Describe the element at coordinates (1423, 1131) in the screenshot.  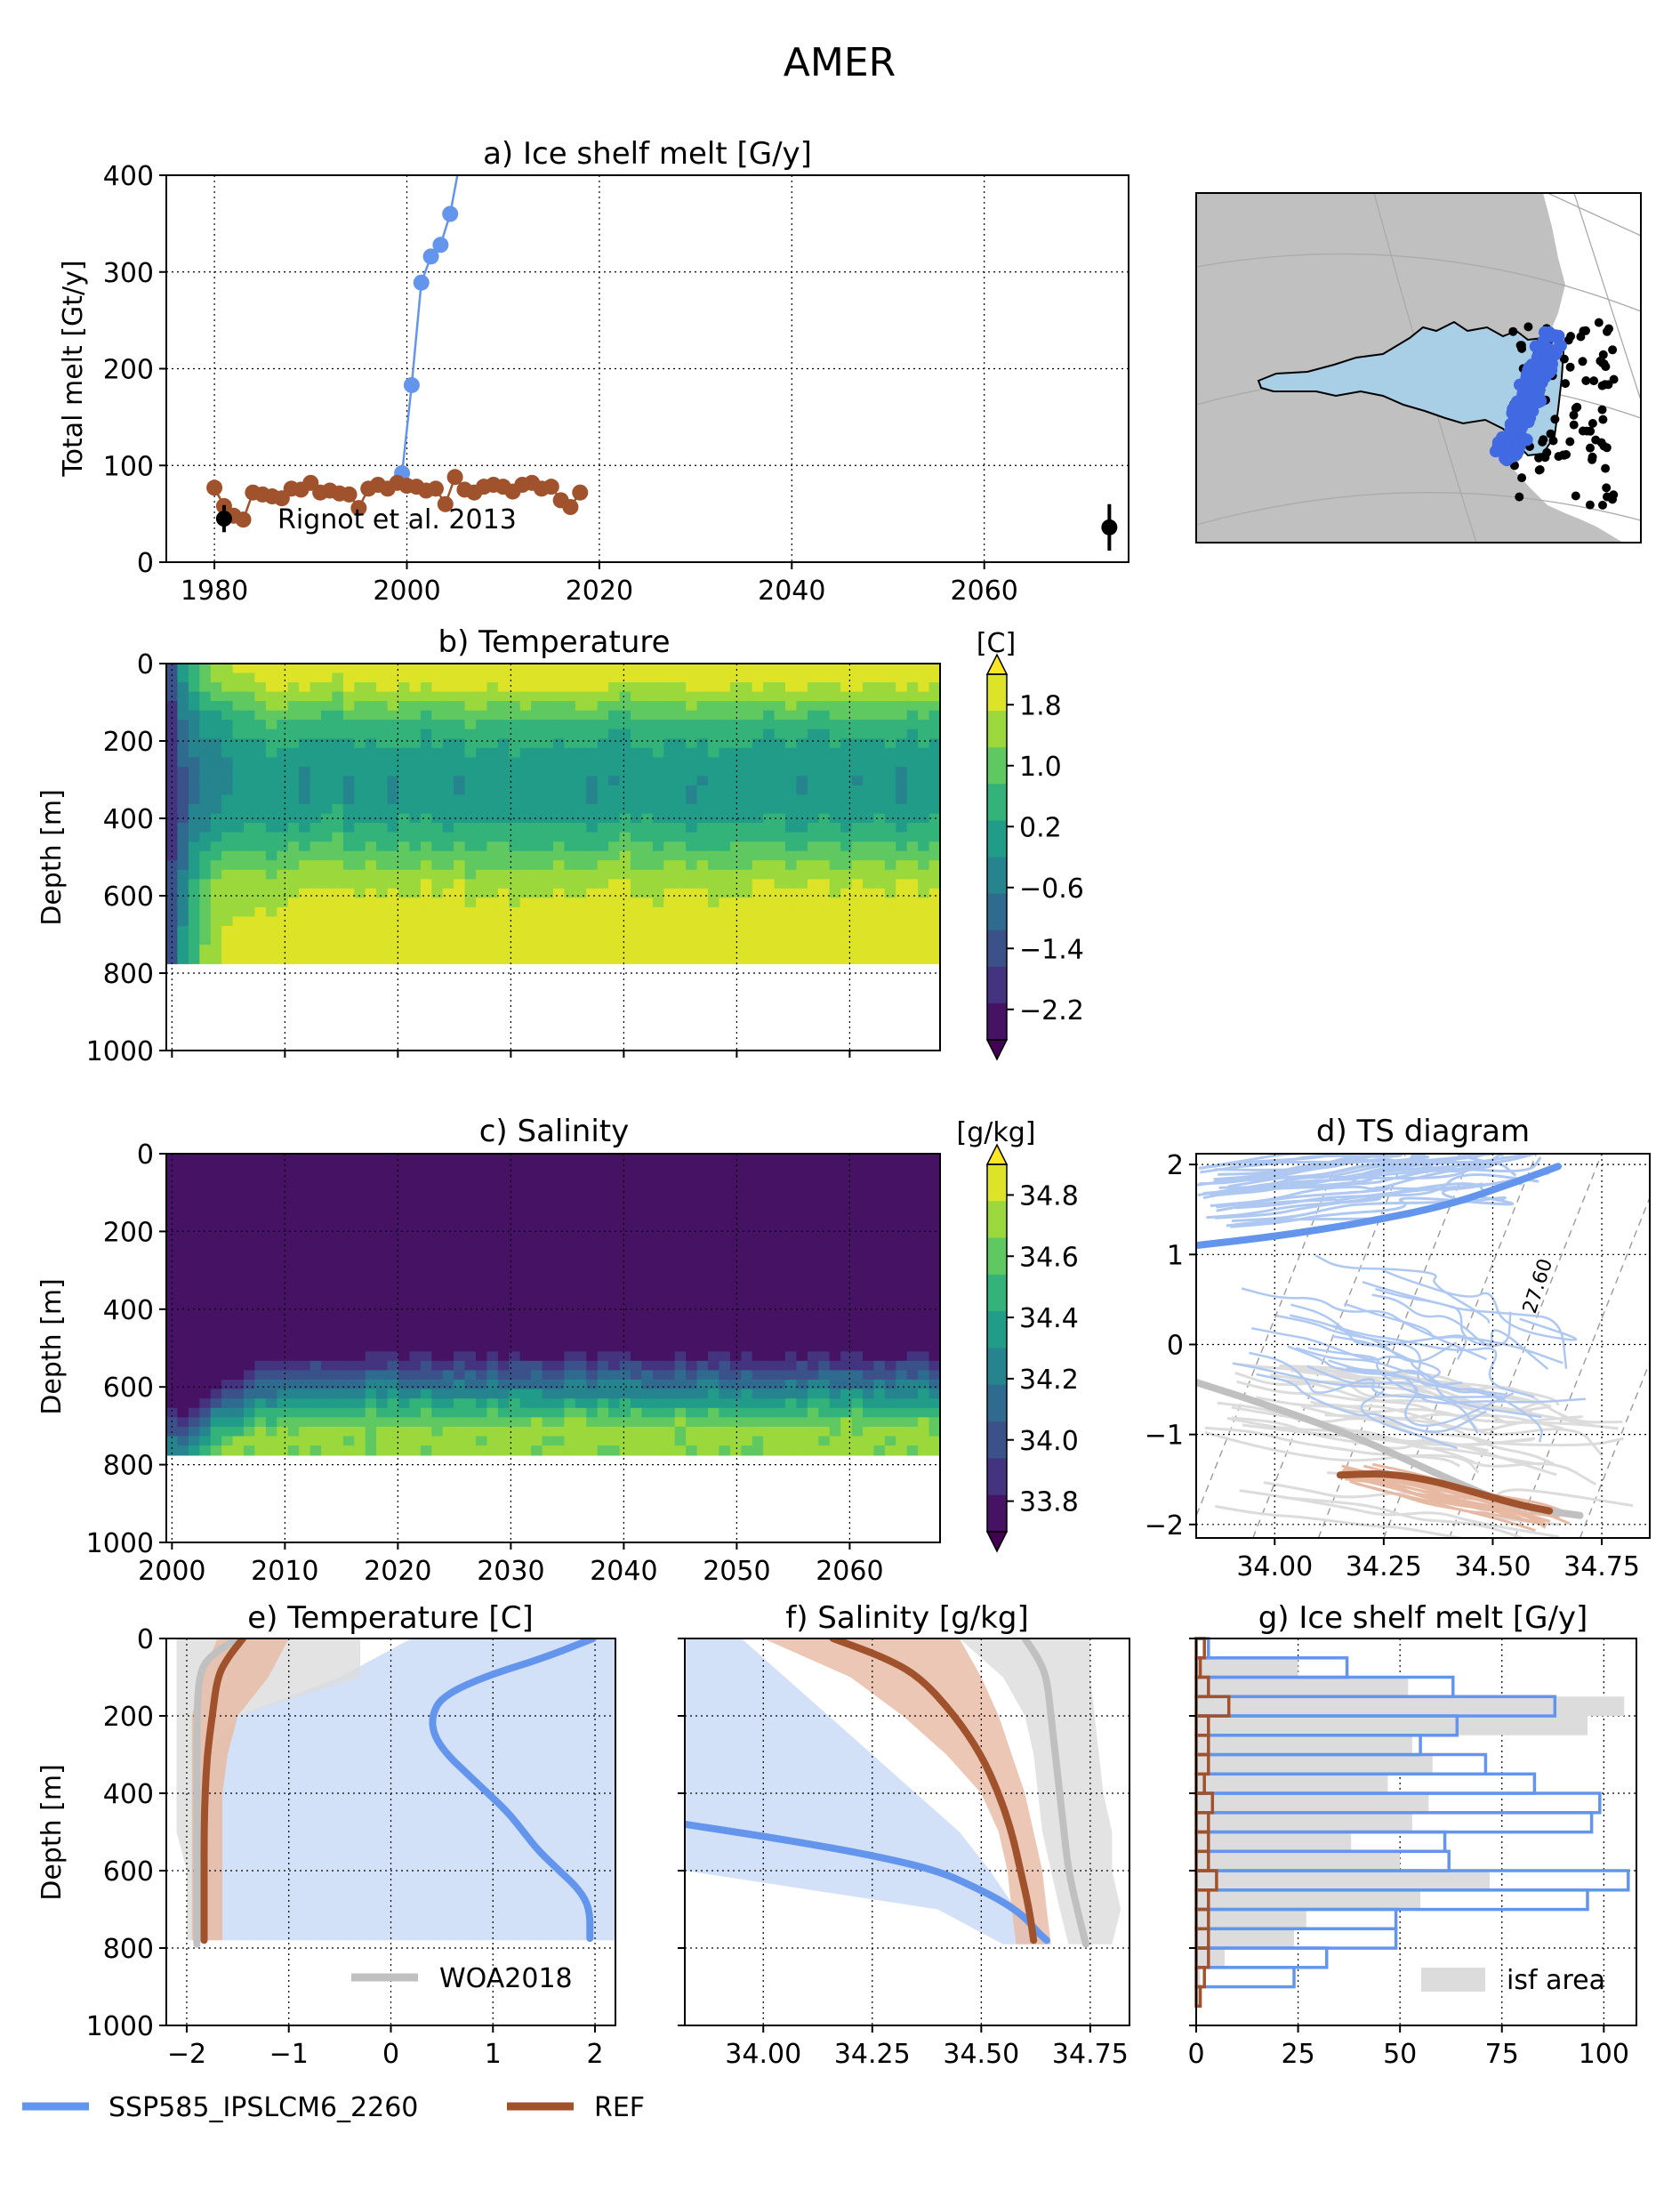
I see `panel-d-title: d) TS diagram` at that location.